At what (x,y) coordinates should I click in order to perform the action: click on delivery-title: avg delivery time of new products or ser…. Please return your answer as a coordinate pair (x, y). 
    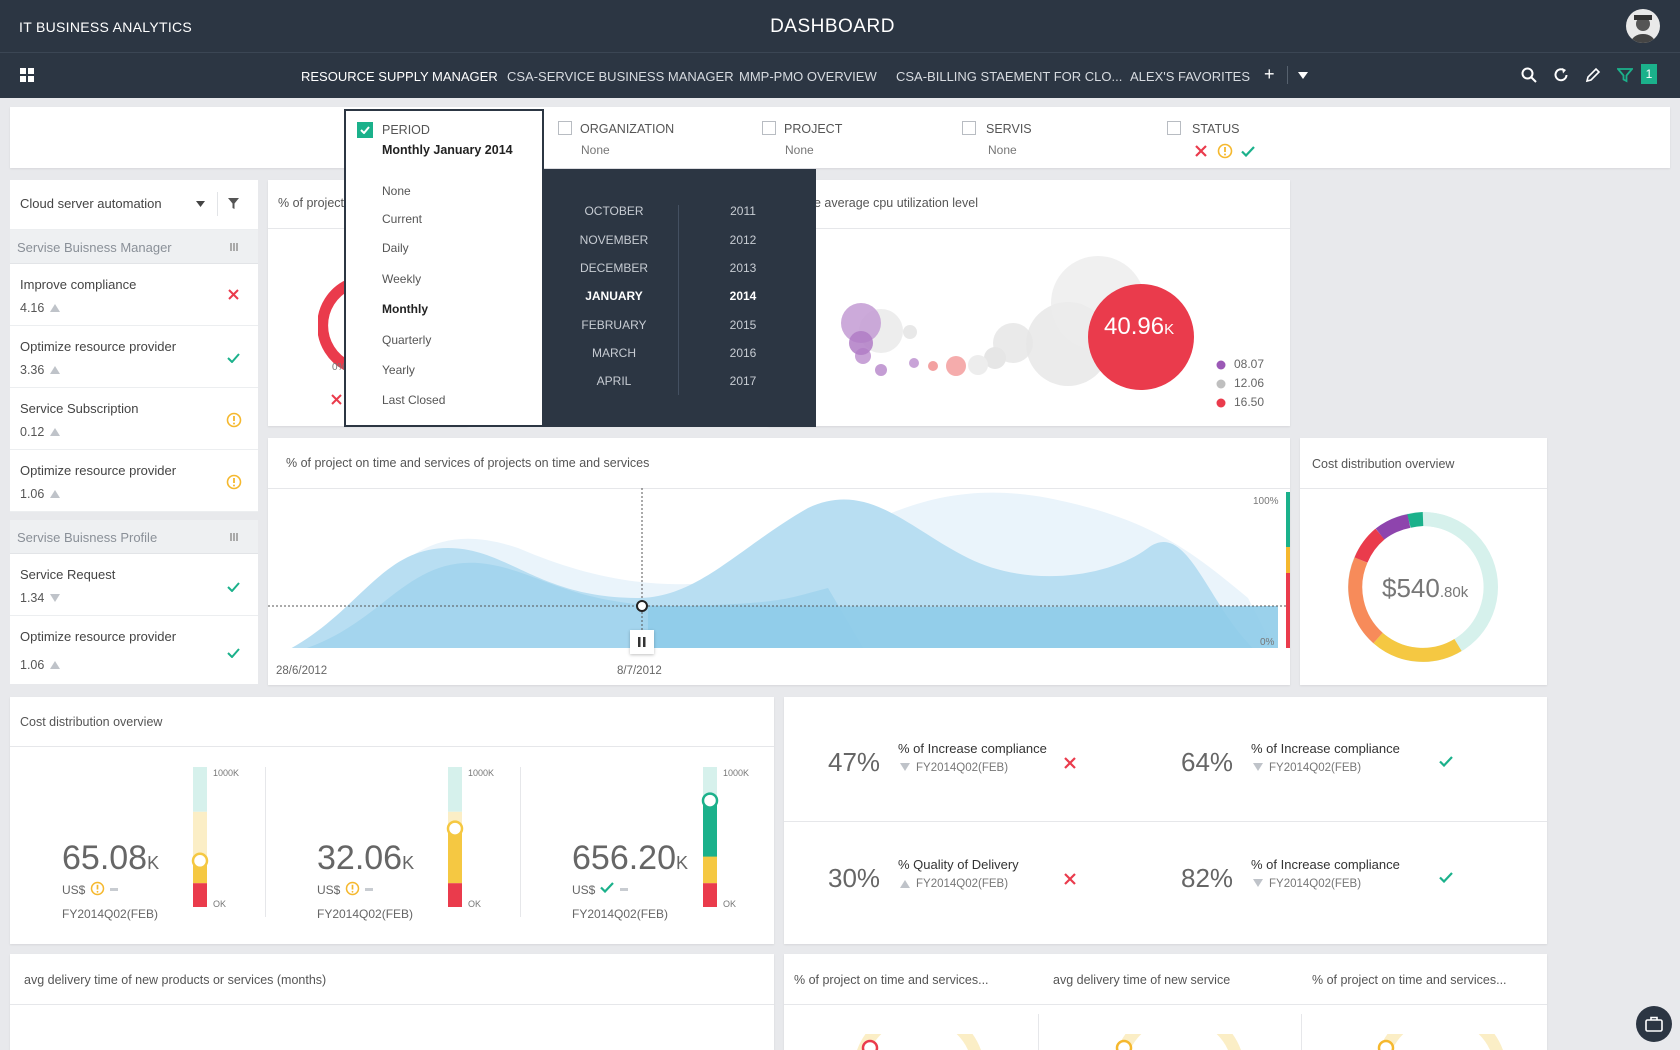
    Looking at the image, I should click on (175, 980).